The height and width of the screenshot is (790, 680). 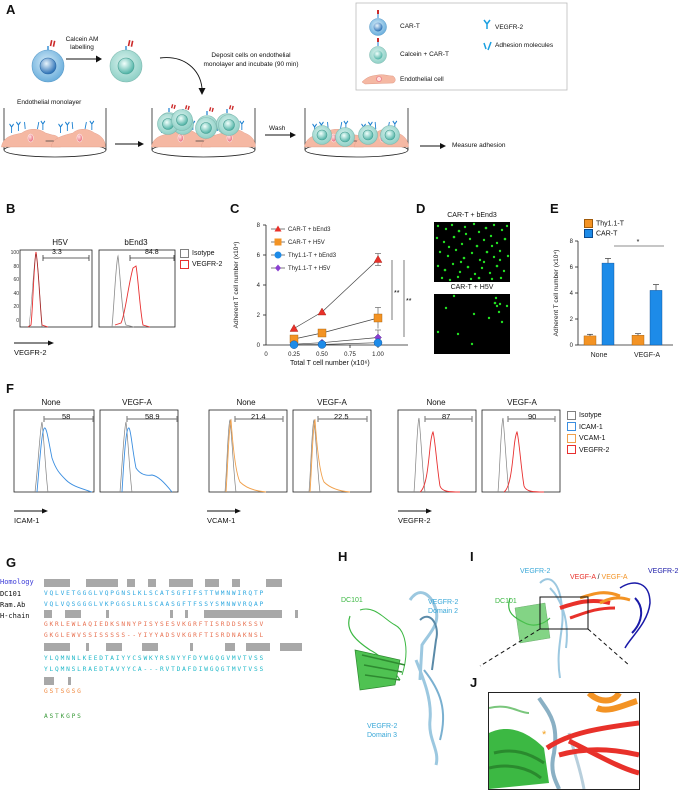 What do you see at coordinates (472, 324) in the screenshot?
I see `fluorescence-image-h5v` at bounding box center [472, 324].